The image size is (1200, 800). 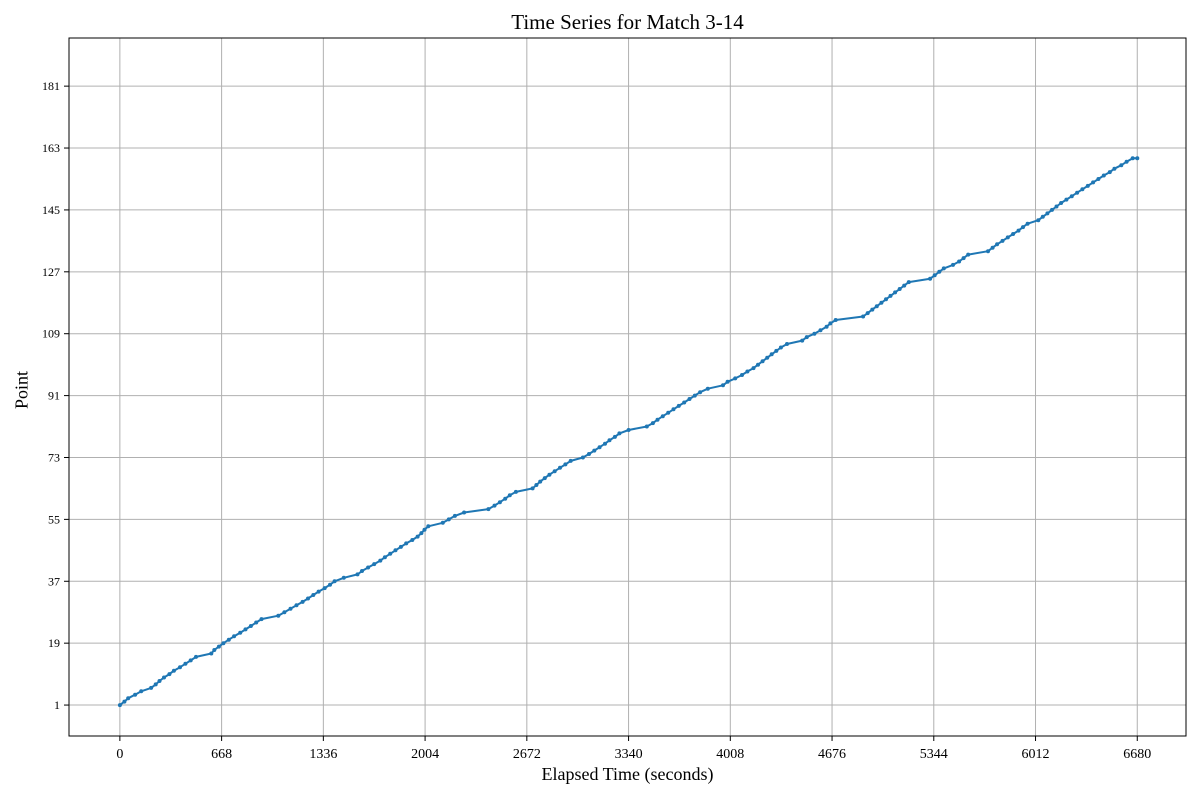 What do you see at coordinates (54, 457) in the screenshot?
I see `y-tick-label: 73` at bounding box center [54, 457].